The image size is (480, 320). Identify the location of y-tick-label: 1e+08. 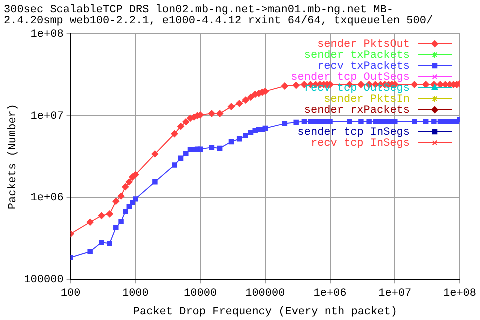
(47, 34).